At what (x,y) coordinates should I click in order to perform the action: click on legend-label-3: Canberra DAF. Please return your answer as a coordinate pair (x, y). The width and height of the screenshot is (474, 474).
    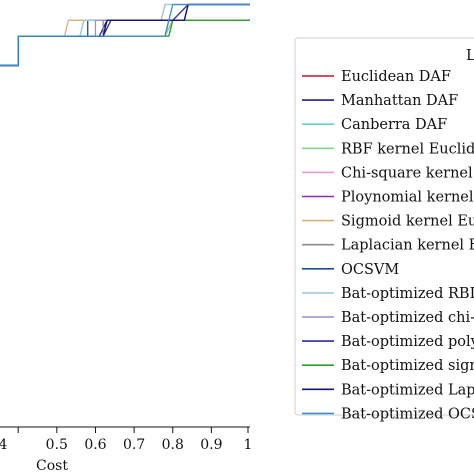
    Looking at the image, I should click on (394, 125).